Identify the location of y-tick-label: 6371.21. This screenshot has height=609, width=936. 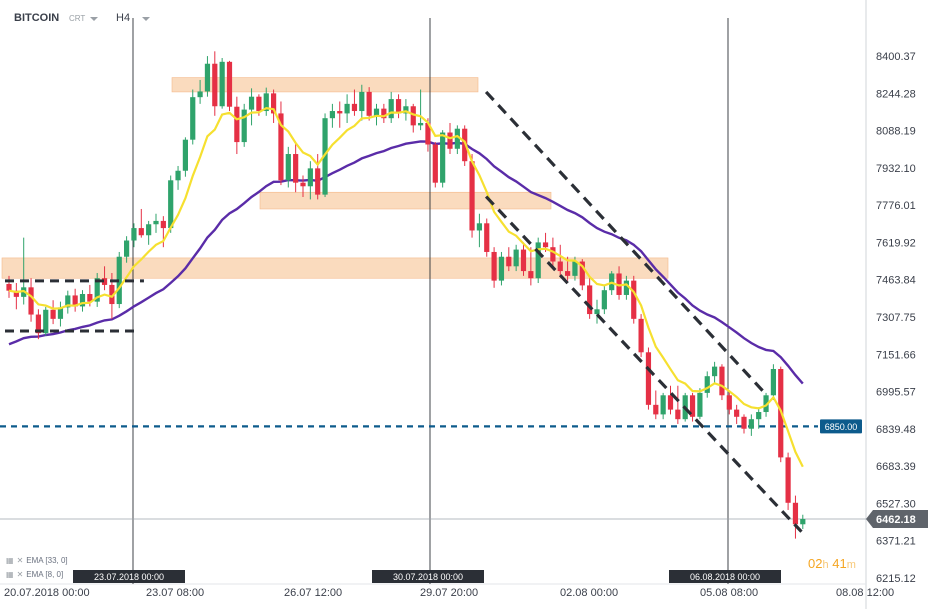
(896, 542).